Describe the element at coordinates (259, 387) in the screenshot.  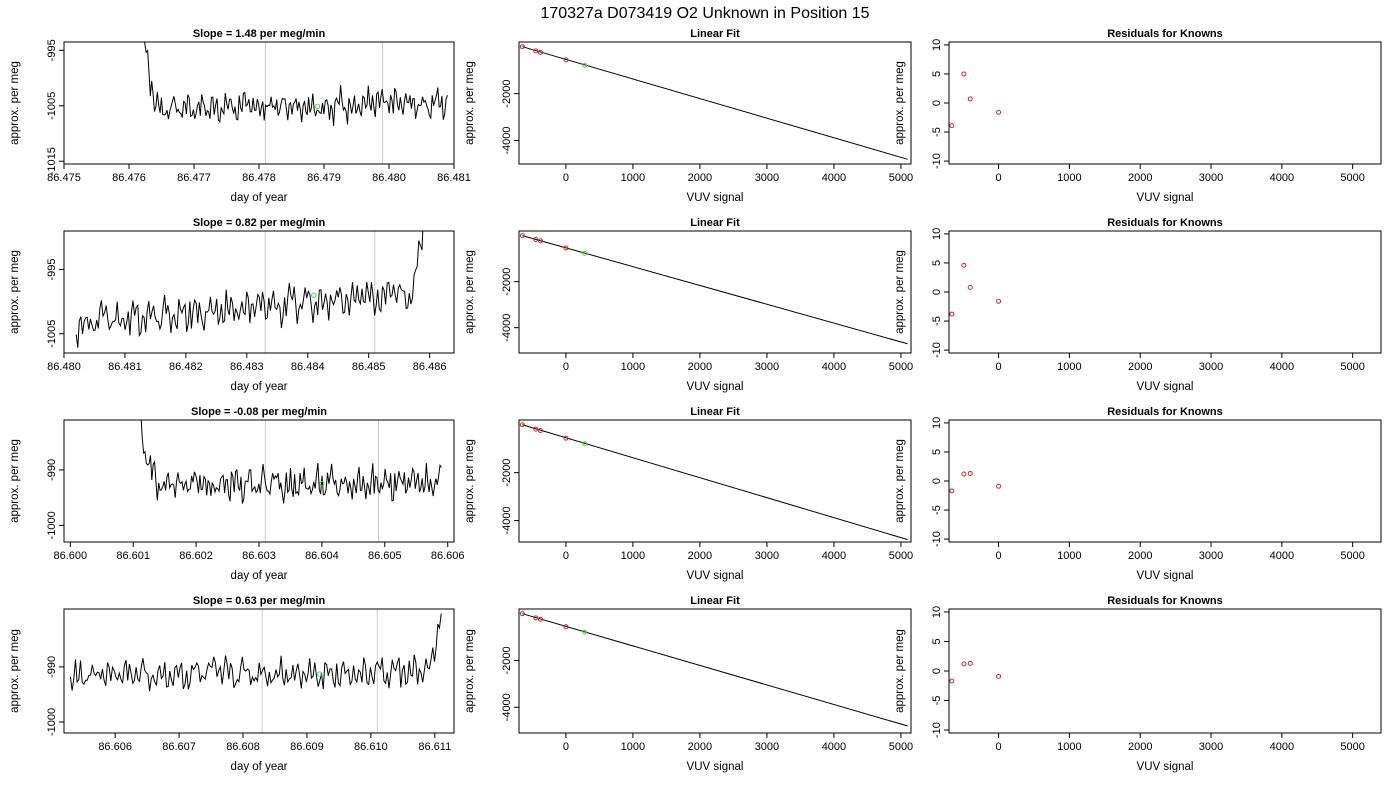
I see `x-axis-label: day of year` at that location.